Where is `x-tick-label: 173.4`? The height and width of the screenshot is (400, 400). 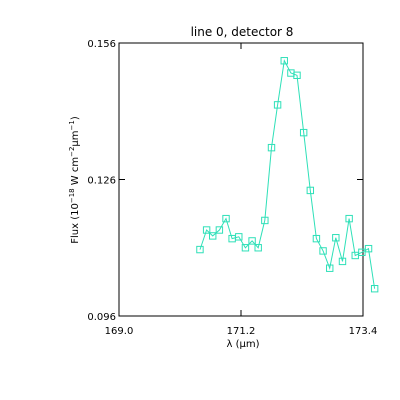
x-tick-label: 173.4 is located at coordinates (363, 331).